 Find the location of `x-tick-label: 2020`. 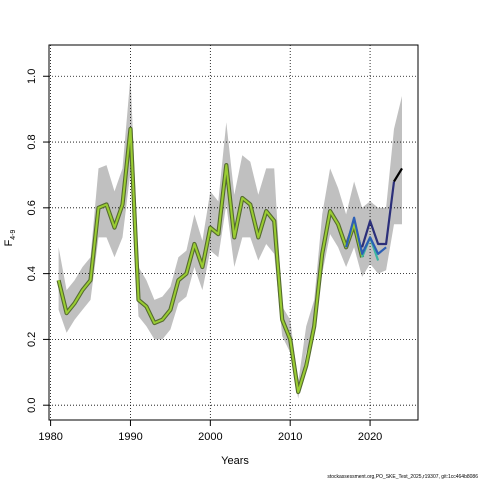

x-tick-label: 2020 is located at coordinates (370, 437).